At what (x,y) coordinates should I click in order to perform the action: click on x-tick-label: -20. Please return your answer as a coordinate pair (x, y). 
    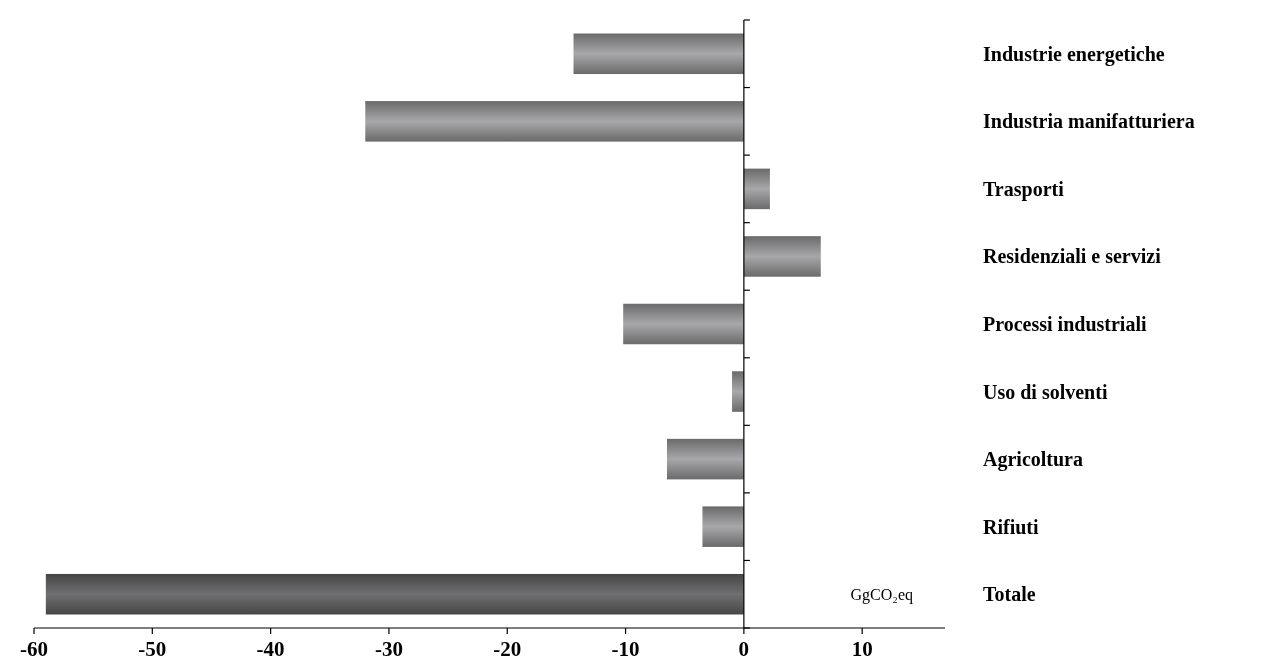
    Looking at the image, I should click on (507, 649).